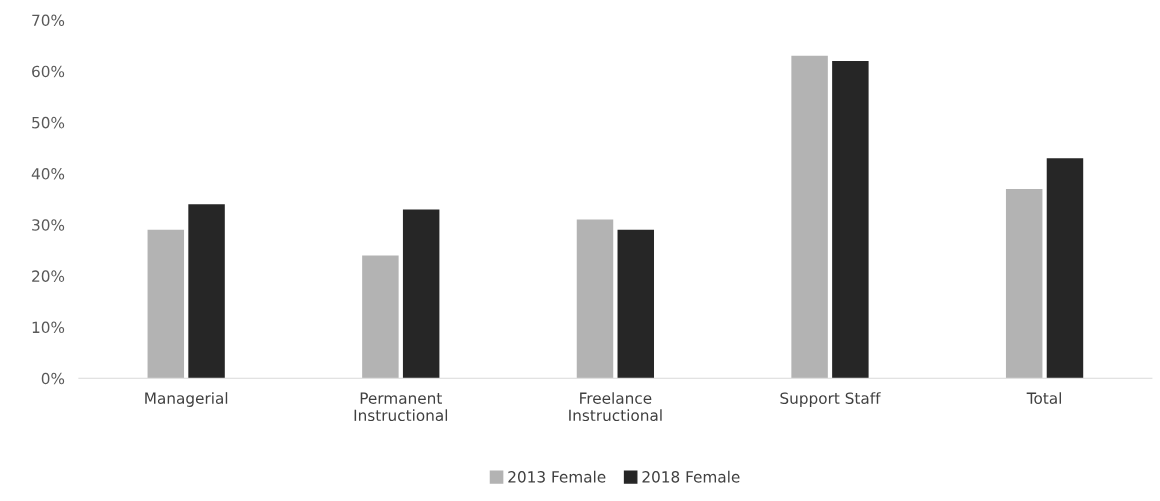  What do you see at coordinates (48, 225) in the screenshot?
I see `y-tick-label: 30%` at bounding box center [48, 225].